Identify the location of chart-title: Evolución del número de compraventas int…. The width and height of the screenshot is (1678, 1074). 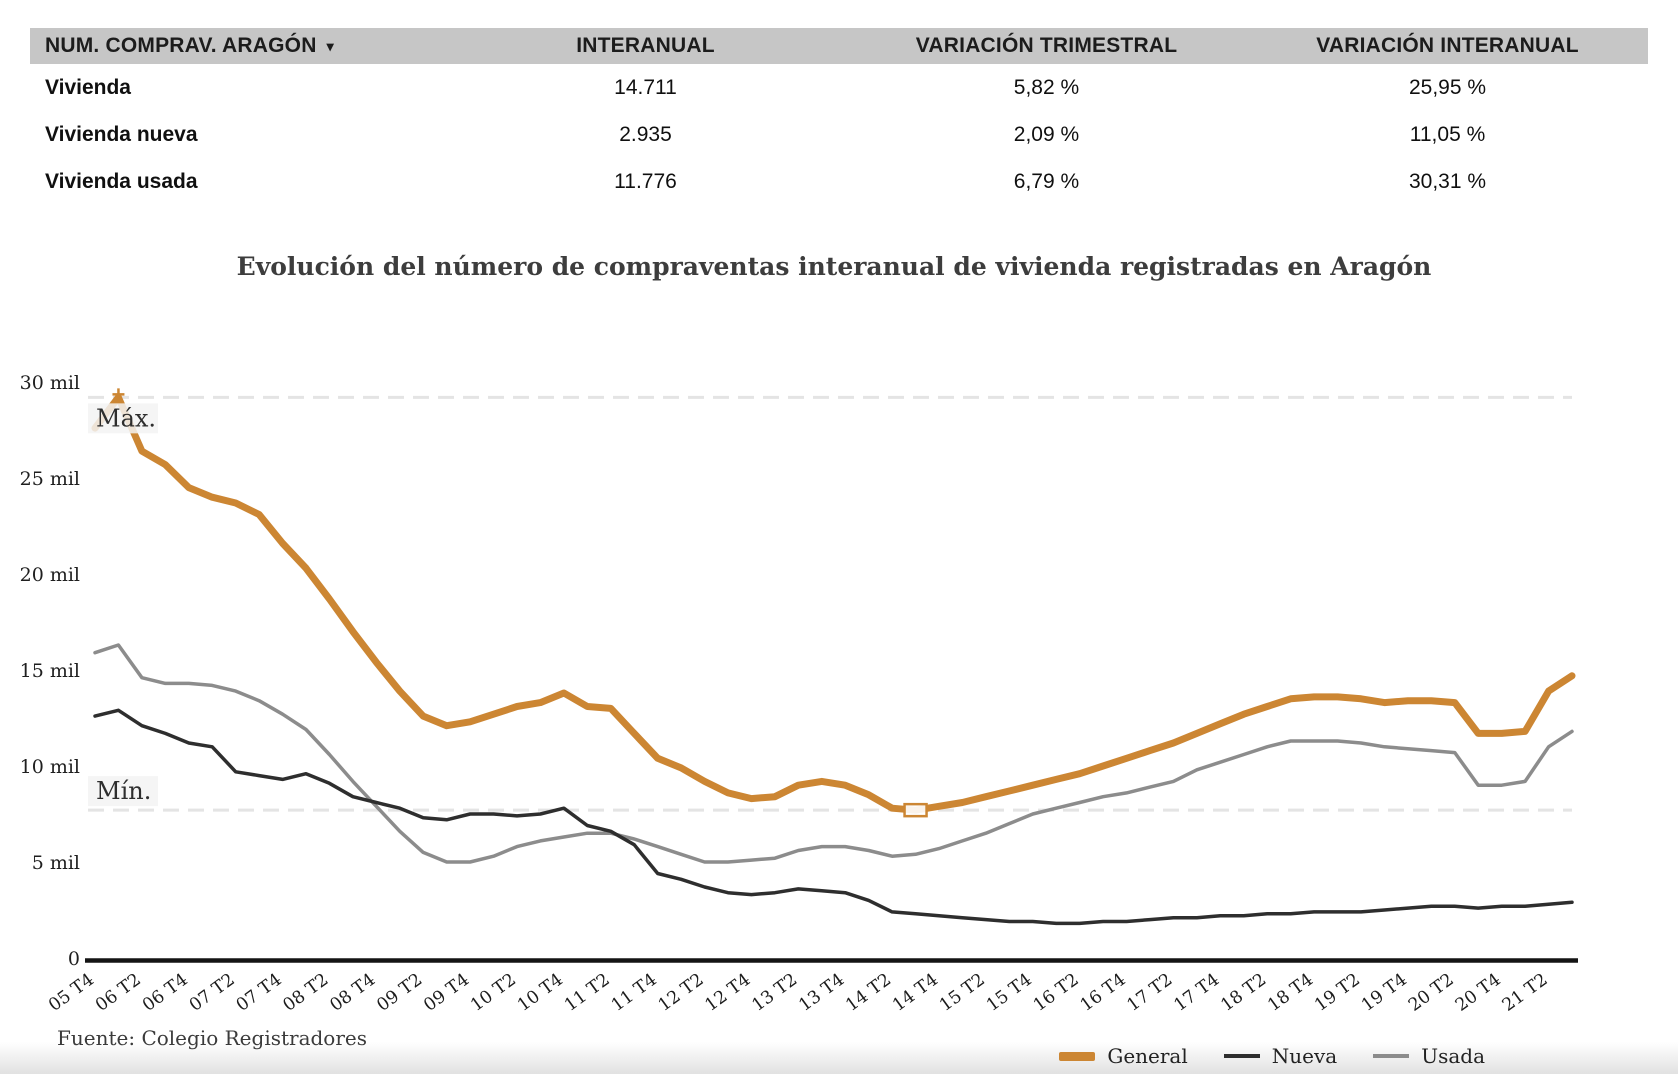
(834, 266).